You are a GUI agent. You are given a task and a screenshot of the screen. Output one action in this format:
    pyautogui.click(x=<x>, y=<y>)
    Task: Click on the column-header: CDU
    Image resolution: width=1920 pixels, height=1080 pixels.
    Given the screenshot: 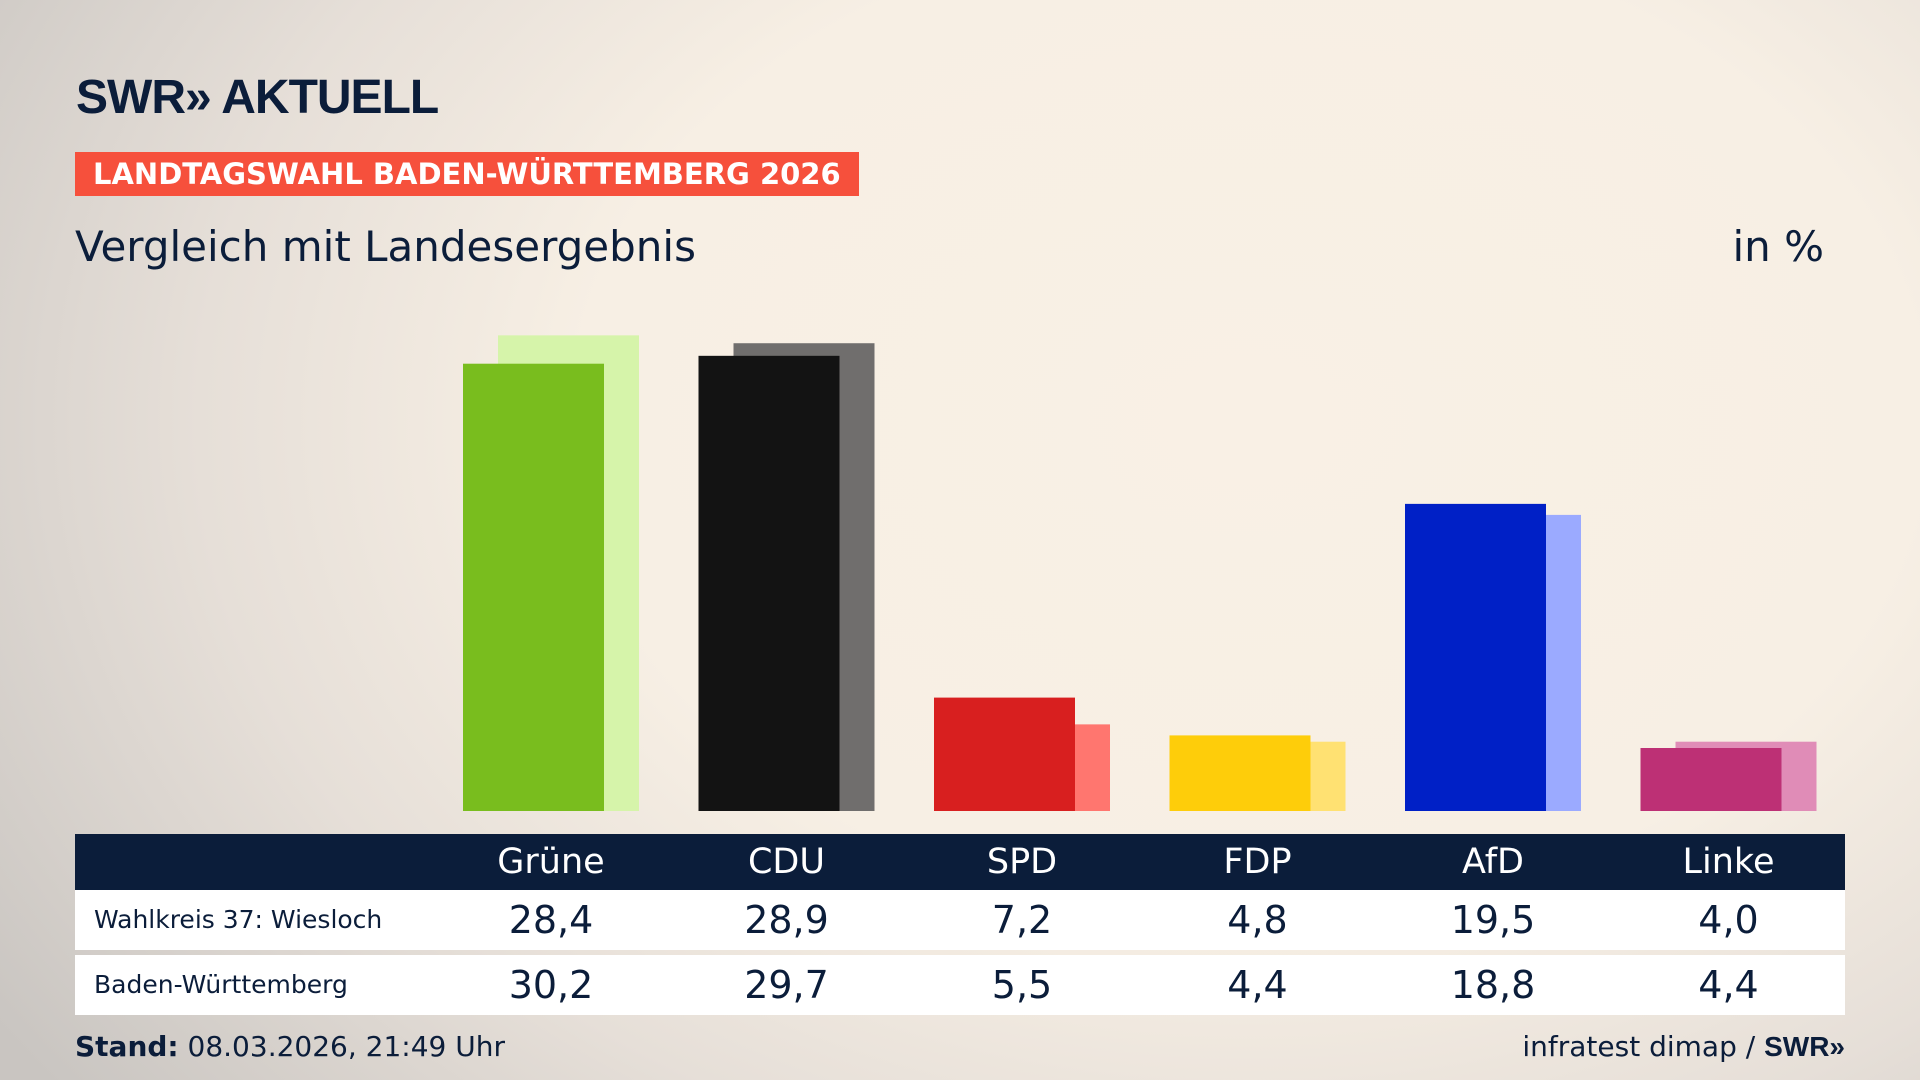 What is the action you would take?
    pyautogui.click(x=786, y=862)
    